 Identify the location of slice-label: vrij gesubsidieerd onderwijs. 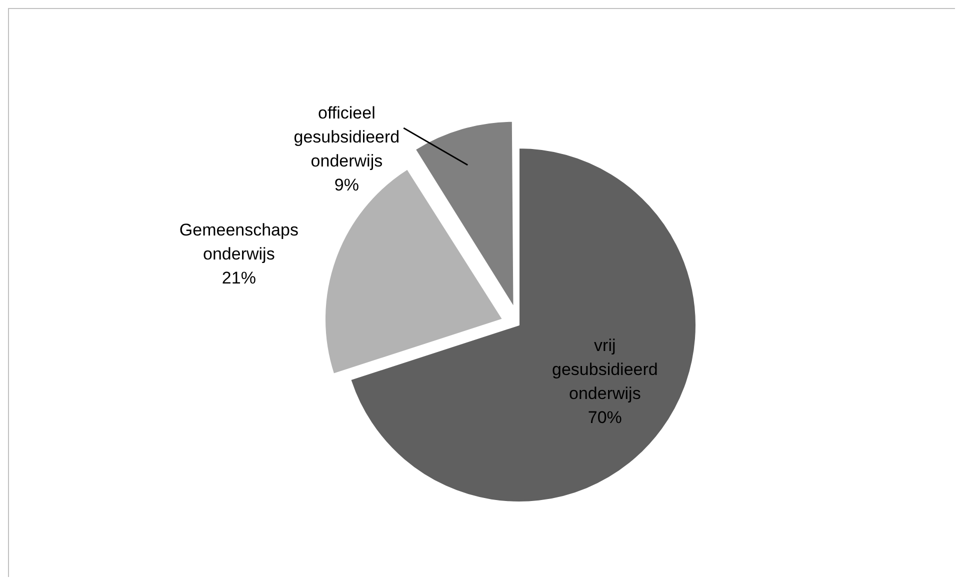
(605, 369).